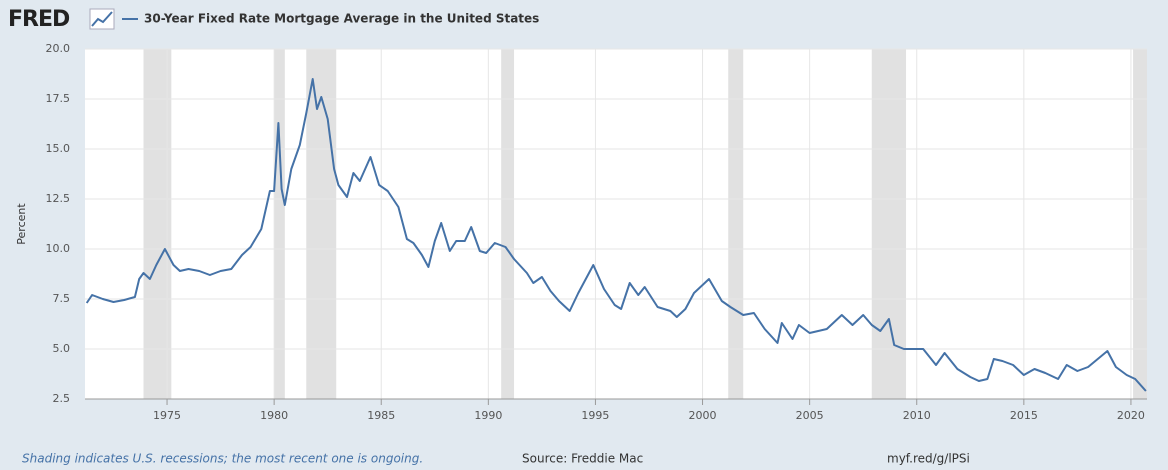 The height and width of the screenshot is (470, 1168). What do you see at coordinates (582, 459) in the screenshot?
I see `footer-source: Source: Freddie Mac` at bounding box center [582, 459].